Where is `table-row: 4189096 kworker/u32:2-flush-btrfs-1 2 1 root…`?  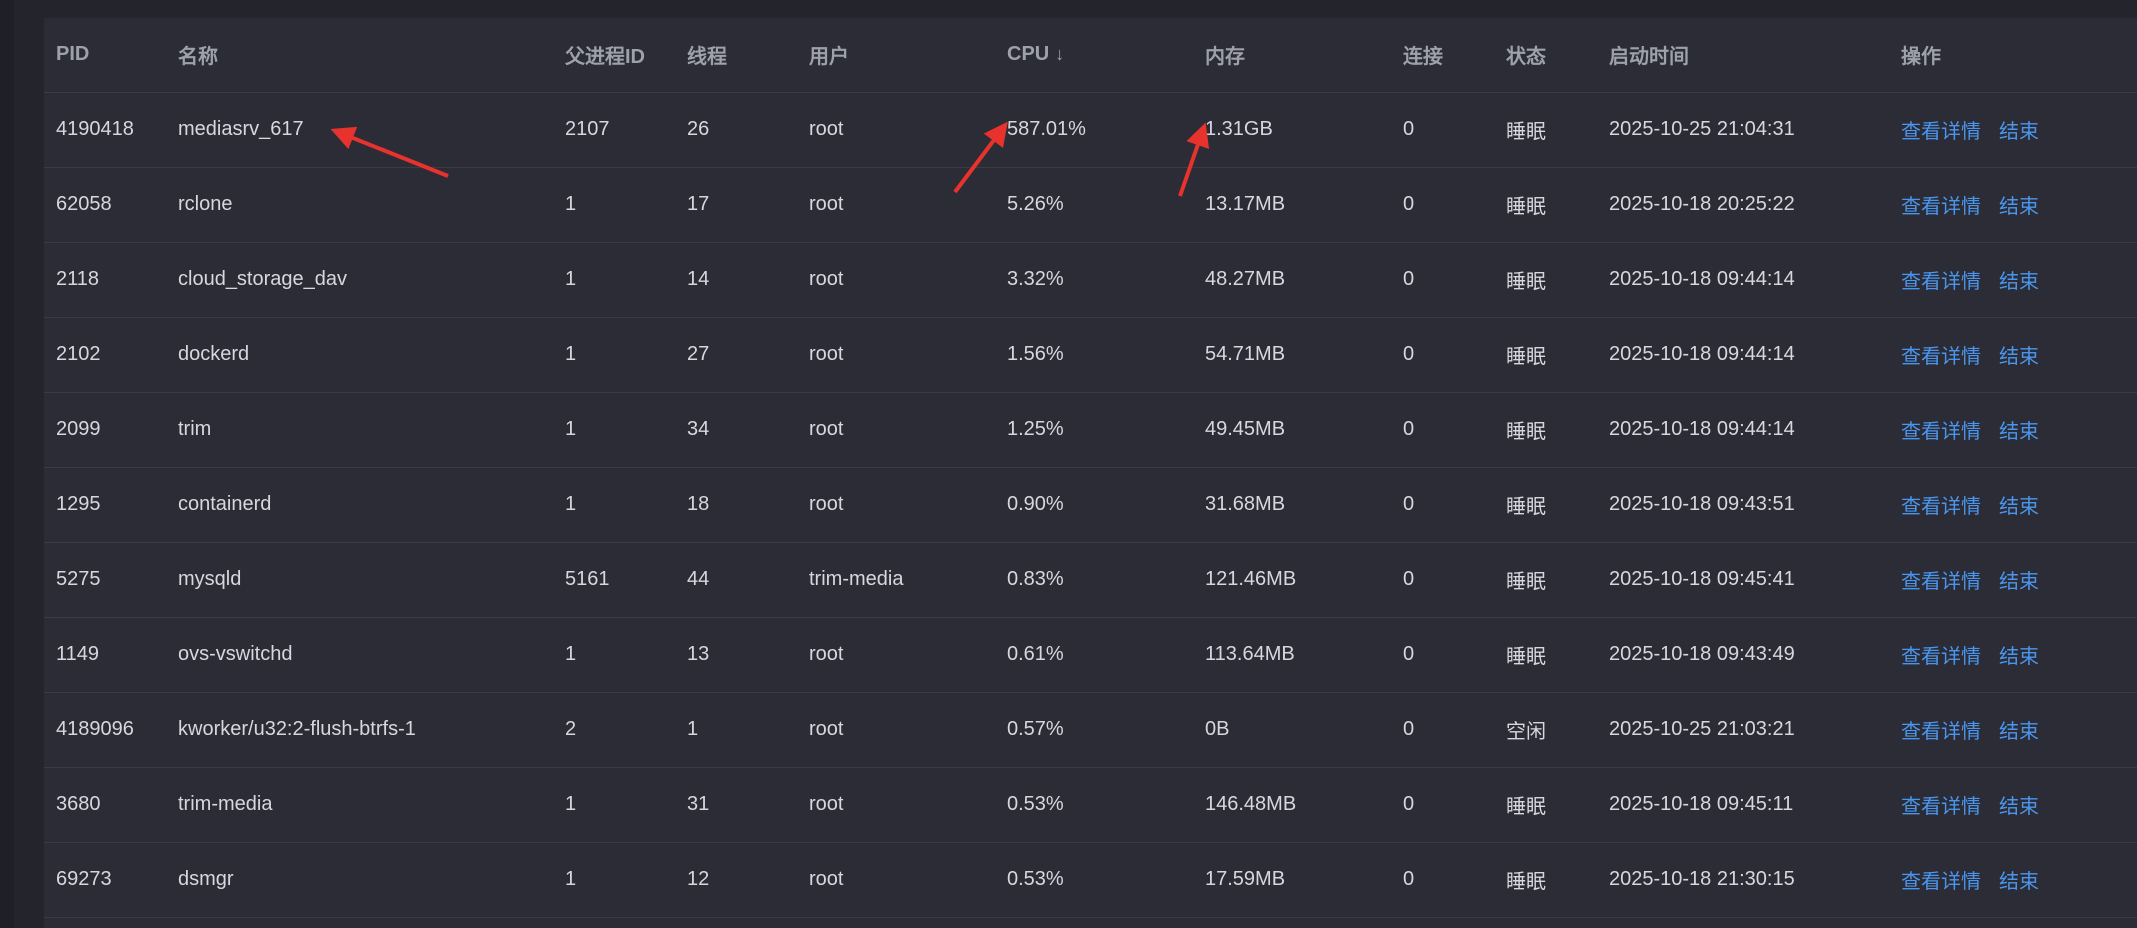
table-row: 4189096 kworker/u32:2-flush-btrfs-1 2 1 root… is located at coordinates (1090, 730).